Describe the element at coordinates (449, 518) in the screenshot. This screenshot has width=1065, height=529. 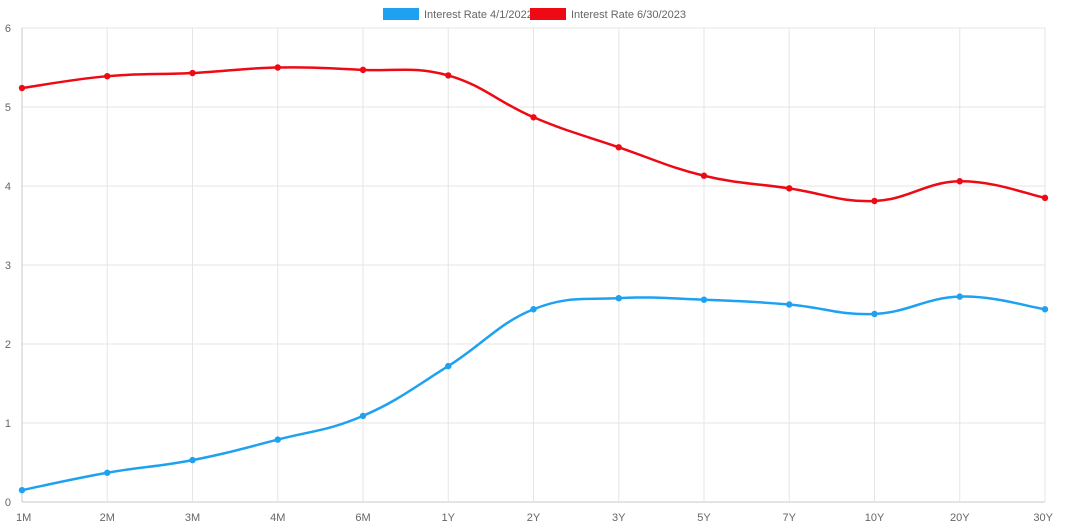
I see `x-tick-label: 1Y` at that location.